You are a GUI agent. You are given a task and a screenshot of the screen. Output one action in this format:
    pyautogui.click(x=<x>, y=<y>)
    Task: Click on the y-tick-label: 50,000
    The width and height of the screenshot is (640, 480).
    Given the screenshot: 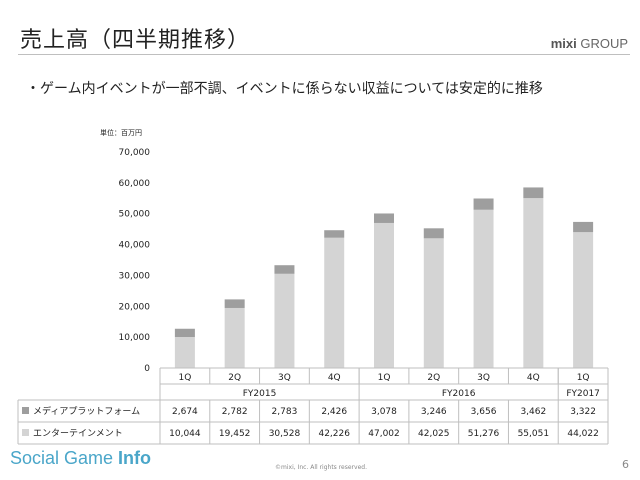 What is the action you would take?
    pyautogui.click(x=135, y=215)
    